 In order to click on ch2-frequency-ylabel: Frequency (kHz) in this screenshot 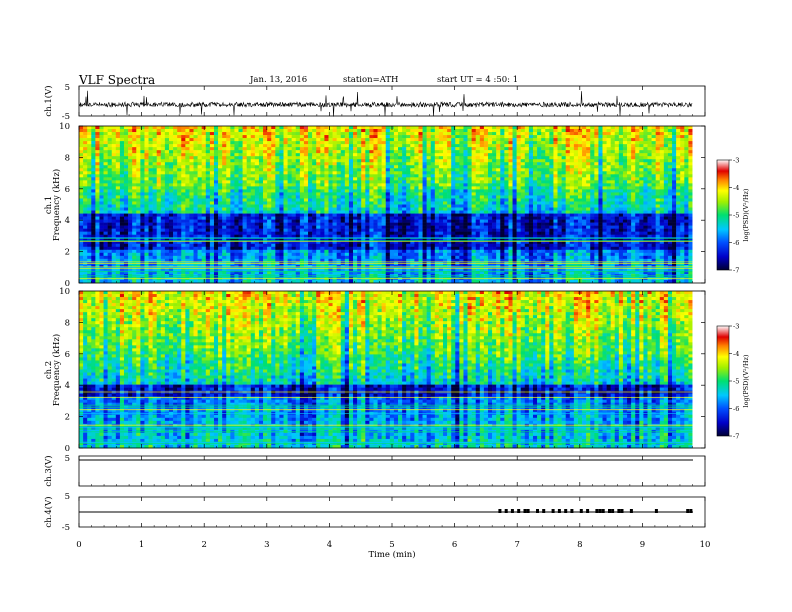, I will do `click(56, 370)`.